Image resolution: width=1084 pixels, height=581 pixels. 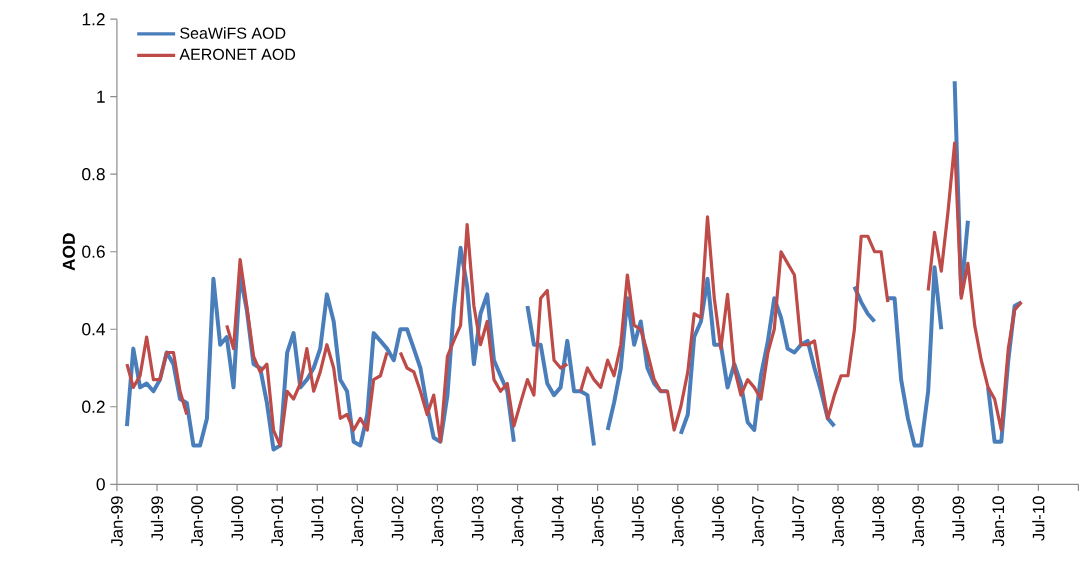 I want to click on x-tick-label: Jan-01, so click(x=277, y=521).